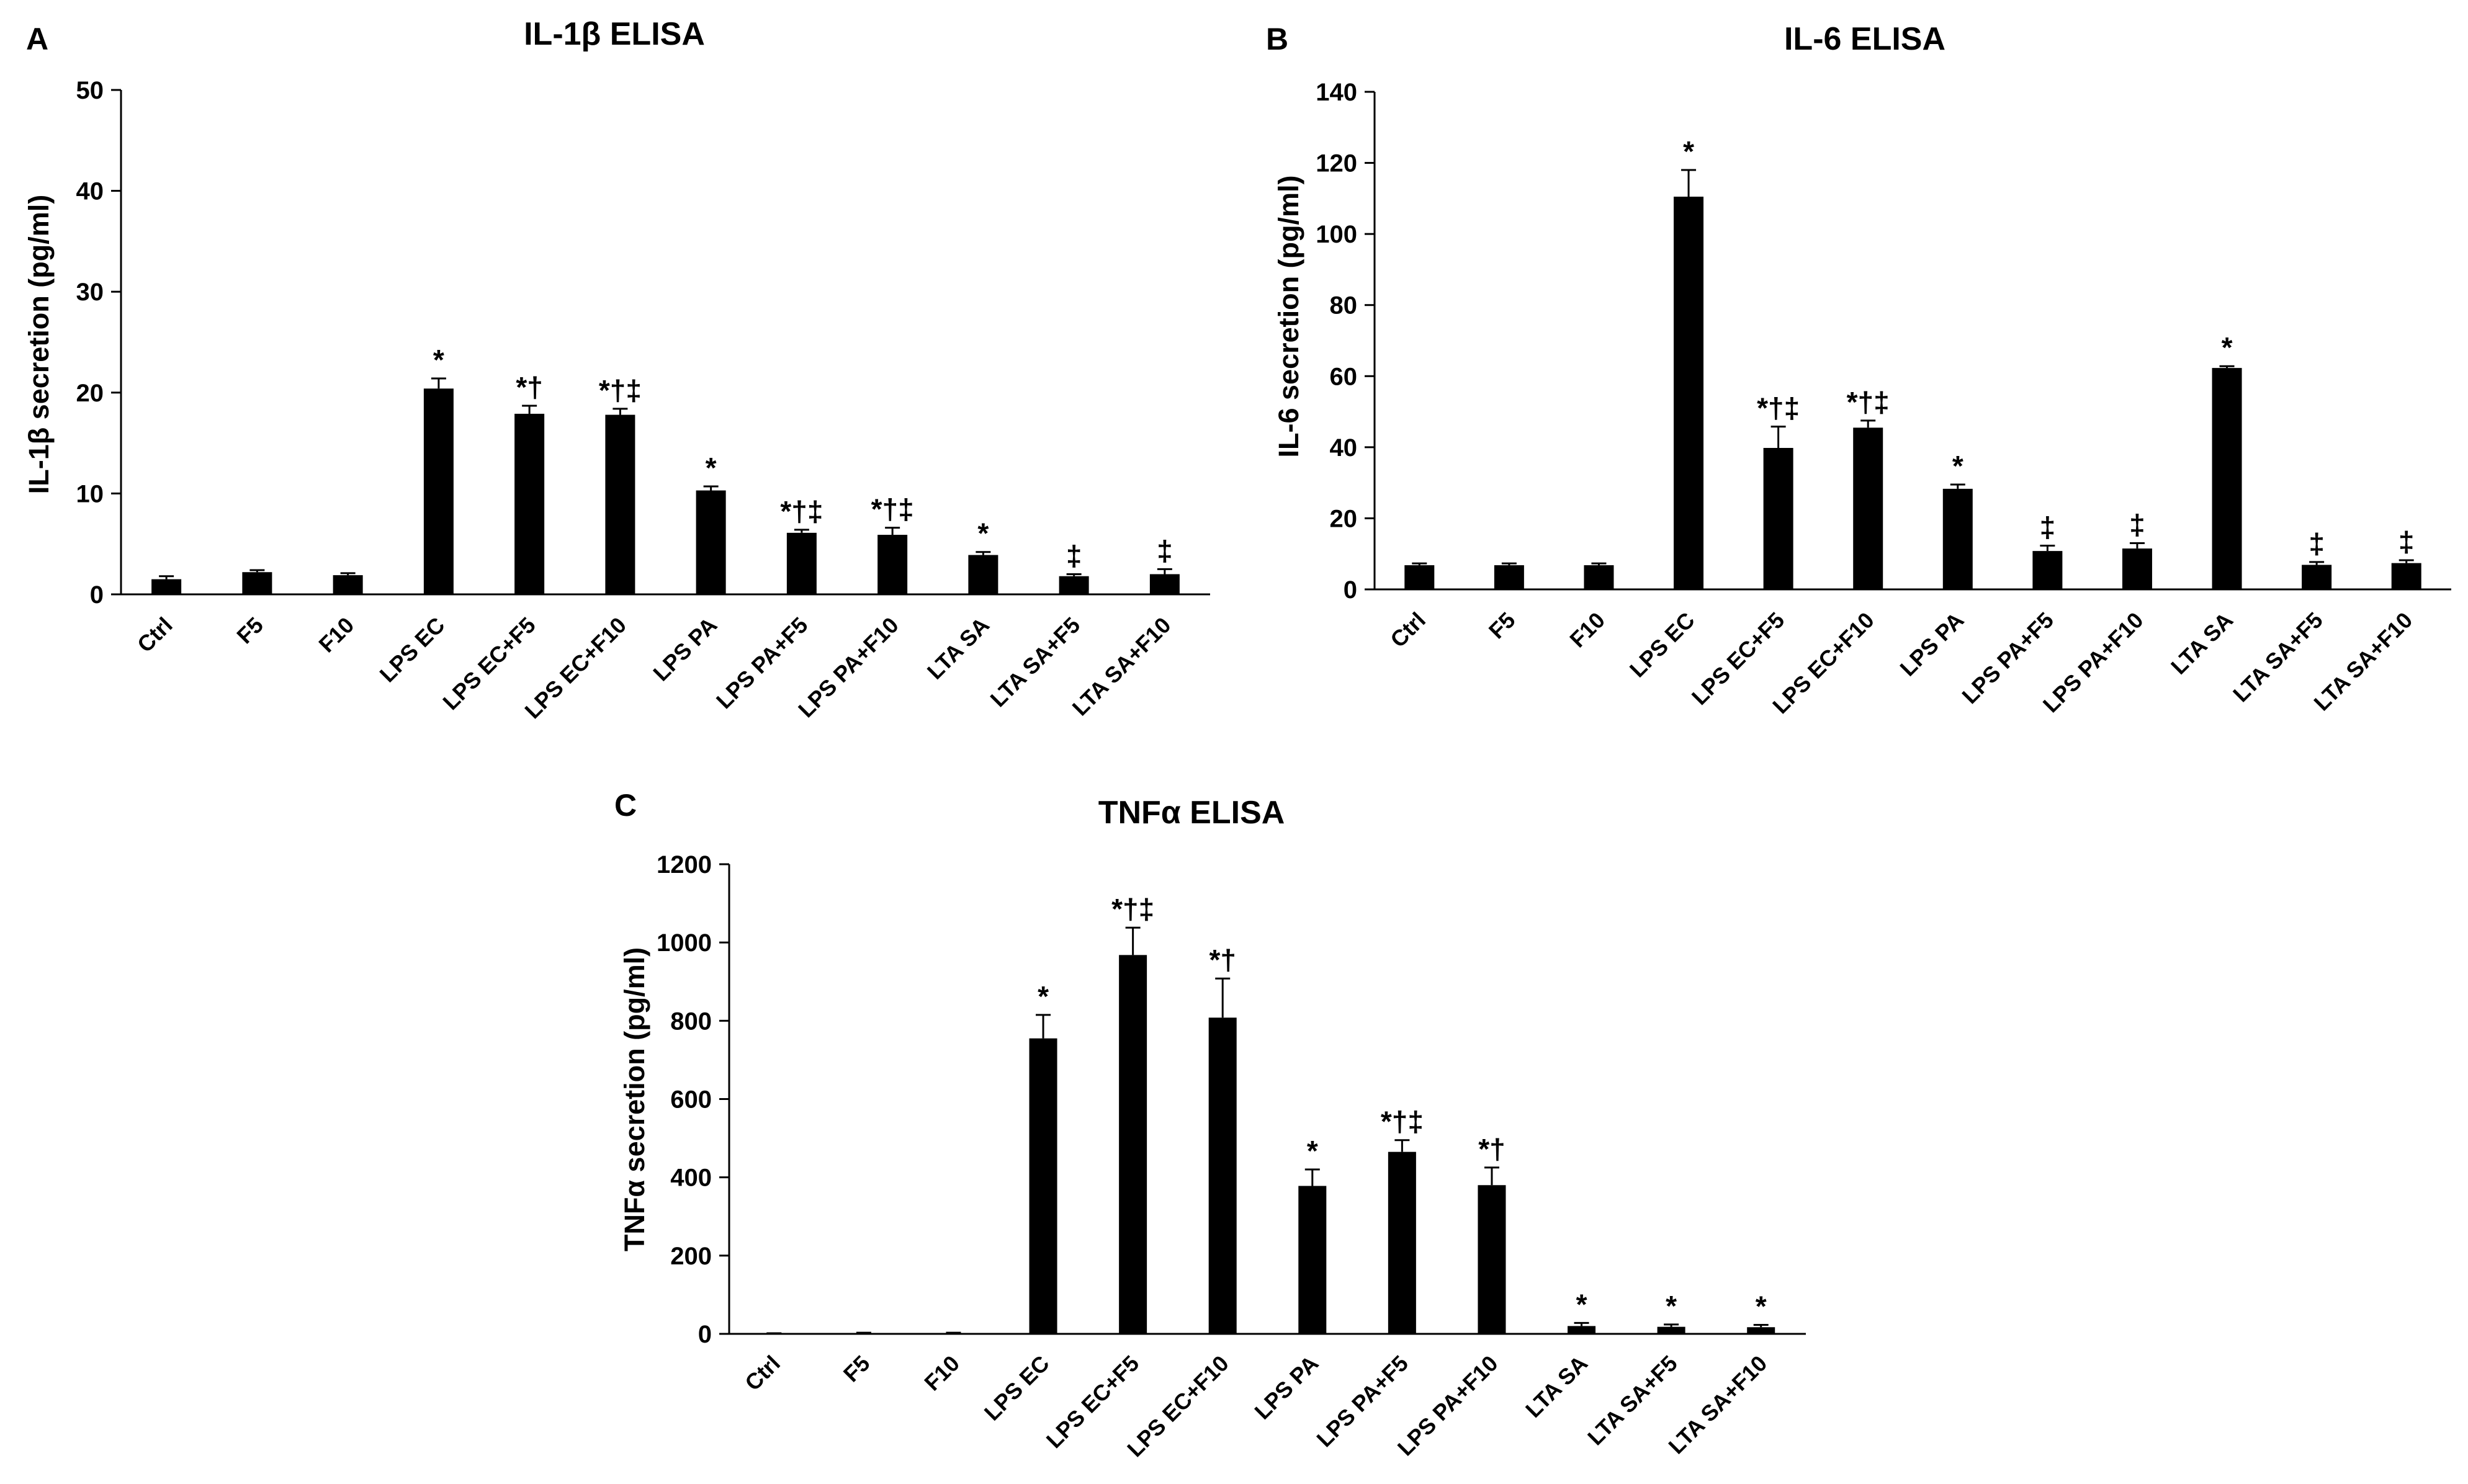 The width and height of the screenshot is (2468, 1484). What do you see at coordinates (634, 1099) in the screenshot?
I see `panel-c-y-axis-label: TNFα secretion (pg/ml)` at bounding box center [634, 1099].